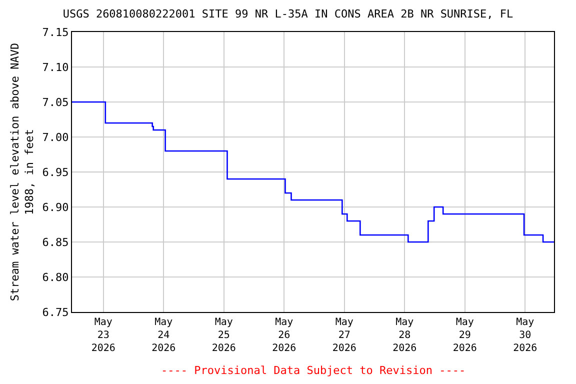 Image resolution: width=576 pixels, height=384 pixels. What do you see at coordinates (55, 32) in the screenshot?
I see `y-tick-label: 7.15` at bounding box center [55, 32].